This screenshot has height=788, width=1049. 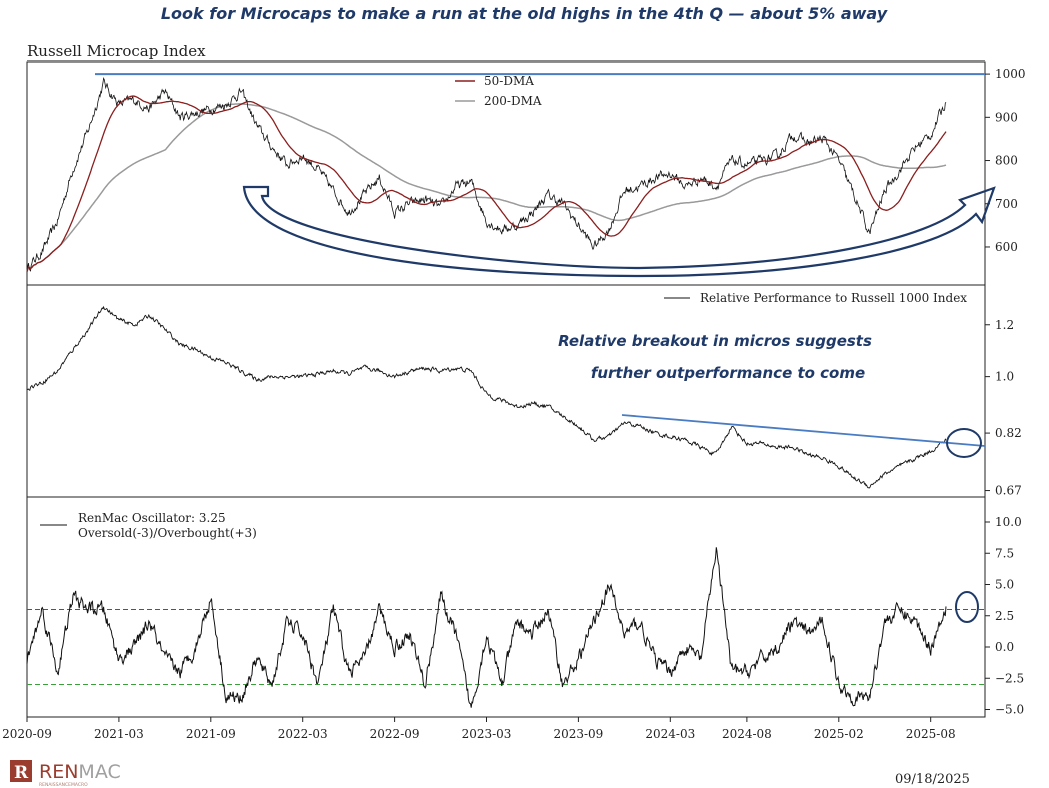 What do you see at coordinates (1006, 161) in the screenshot?
I see `y-tick-label: 800` at bounding box center [1006, 161].